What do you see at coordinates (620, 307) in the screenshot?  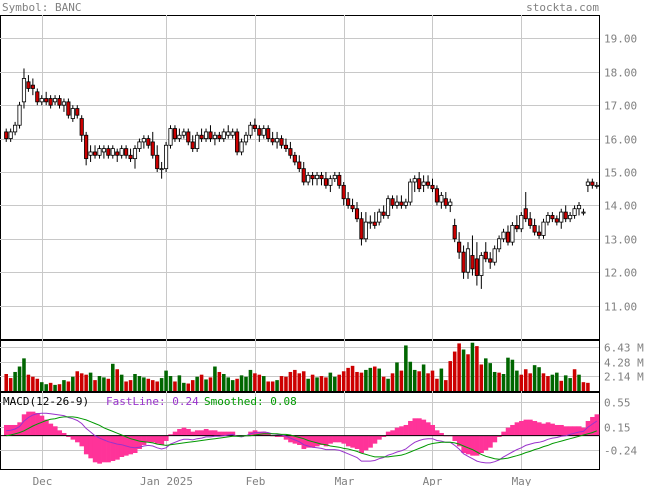 I see `price-tick-label: 11.00` at bounding box center [620, 307].